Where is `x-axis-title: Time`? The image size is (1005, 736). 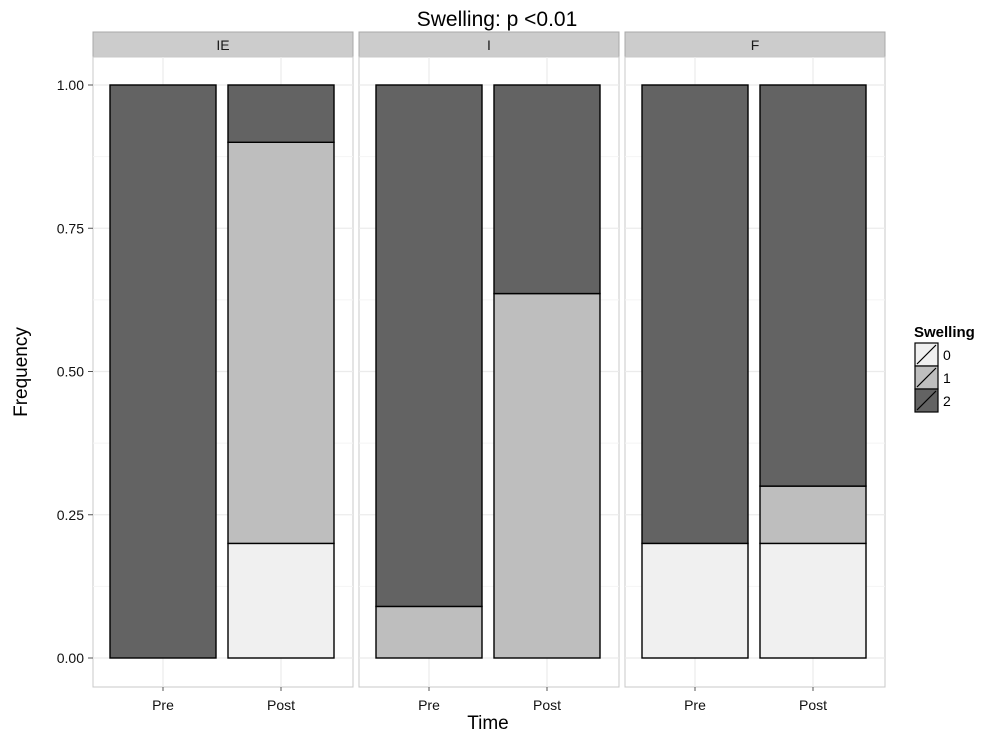
x-axis-title: Time is located at coordinates (488, 723).